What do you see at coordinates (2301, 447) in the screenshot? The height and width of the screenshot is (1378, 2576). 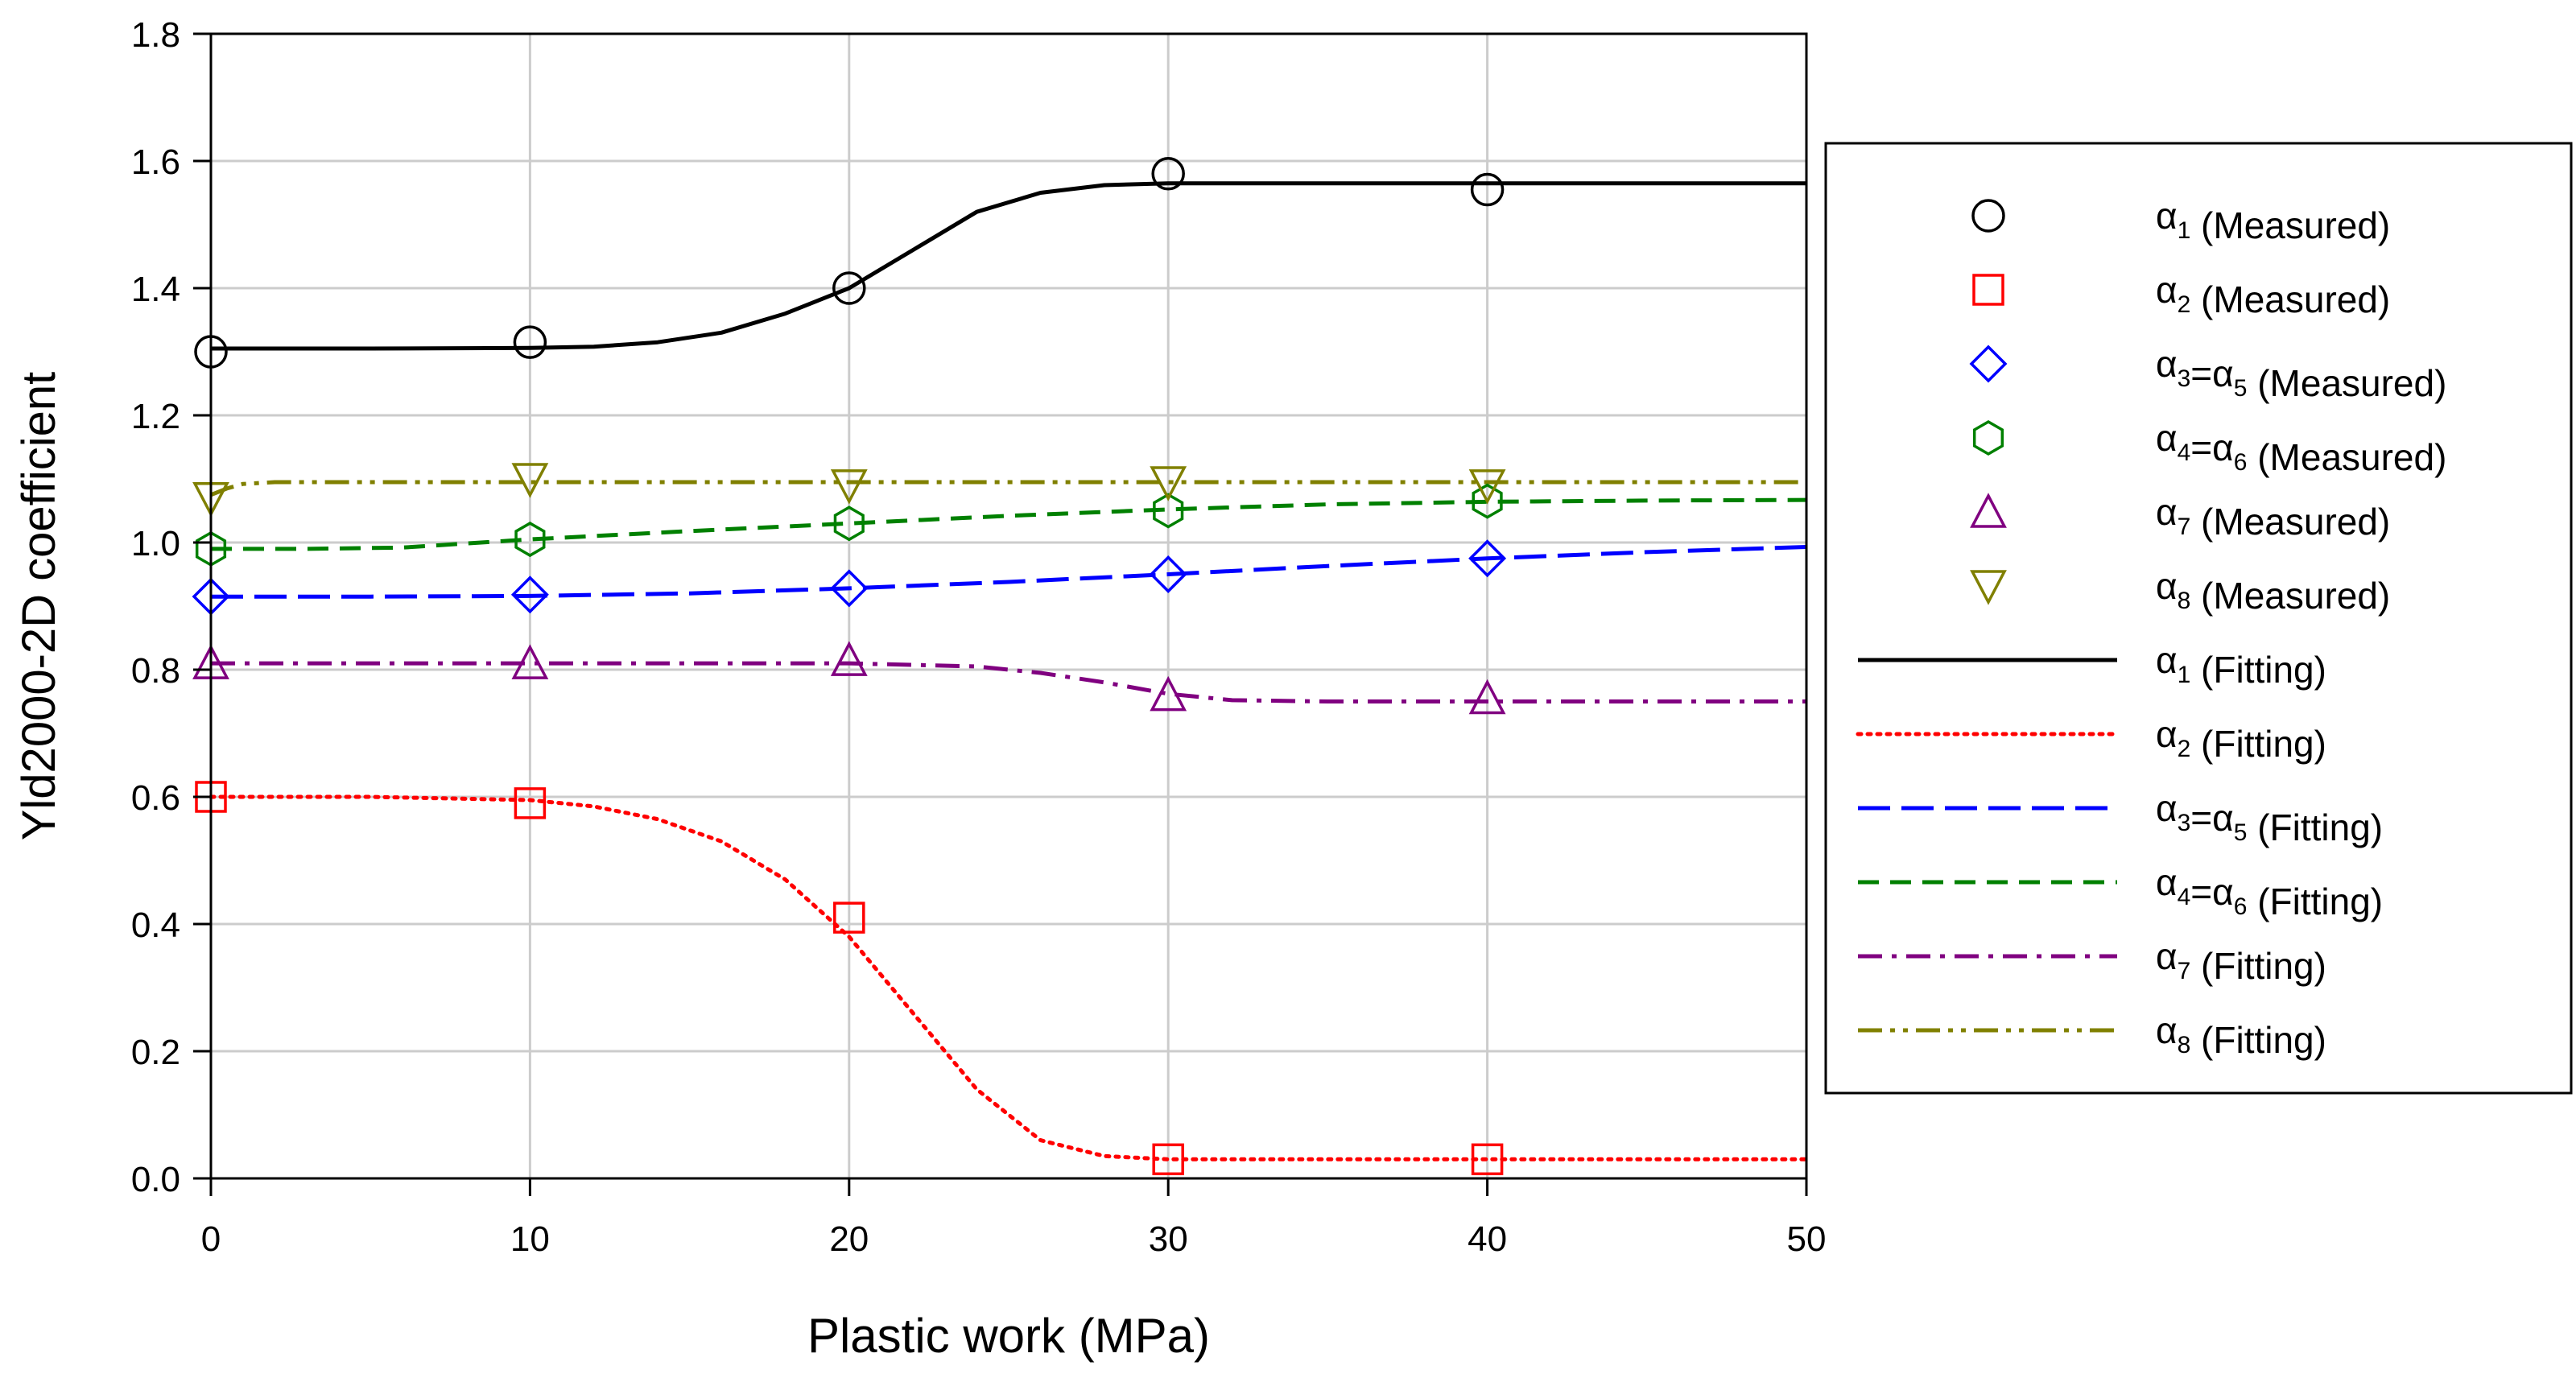 I see `legend-label-measured-4: α4=α6 (Measured)` at bounding box center [2301, 447].